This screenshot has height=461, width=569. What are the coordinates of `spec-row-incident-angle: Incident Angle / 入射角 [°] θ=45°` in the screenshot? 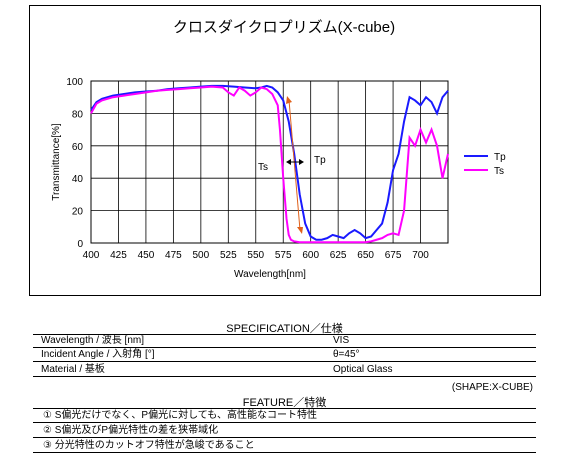 It's located at (284, 355).